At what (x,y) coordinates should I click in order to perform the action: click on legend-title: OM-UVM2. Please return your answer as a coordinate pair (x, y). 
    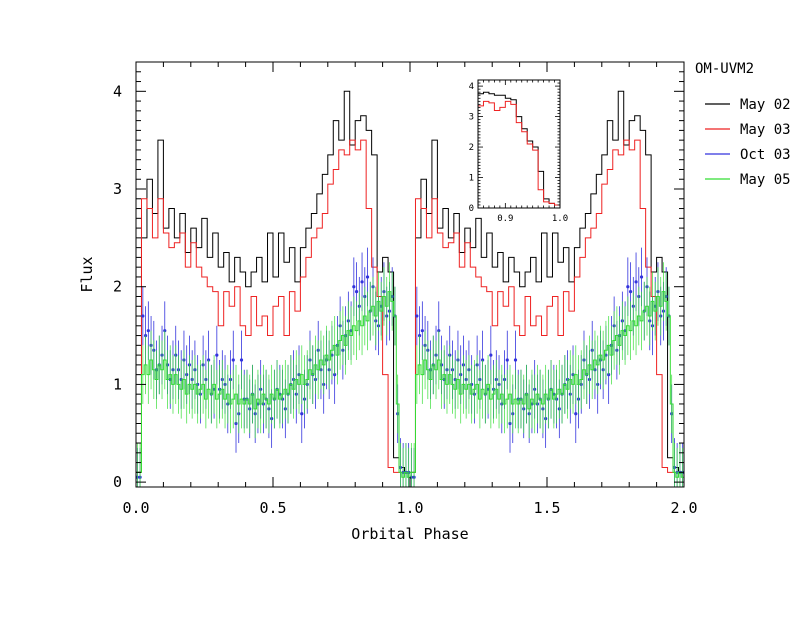
    Looking at the image, I should click on (724, 69).